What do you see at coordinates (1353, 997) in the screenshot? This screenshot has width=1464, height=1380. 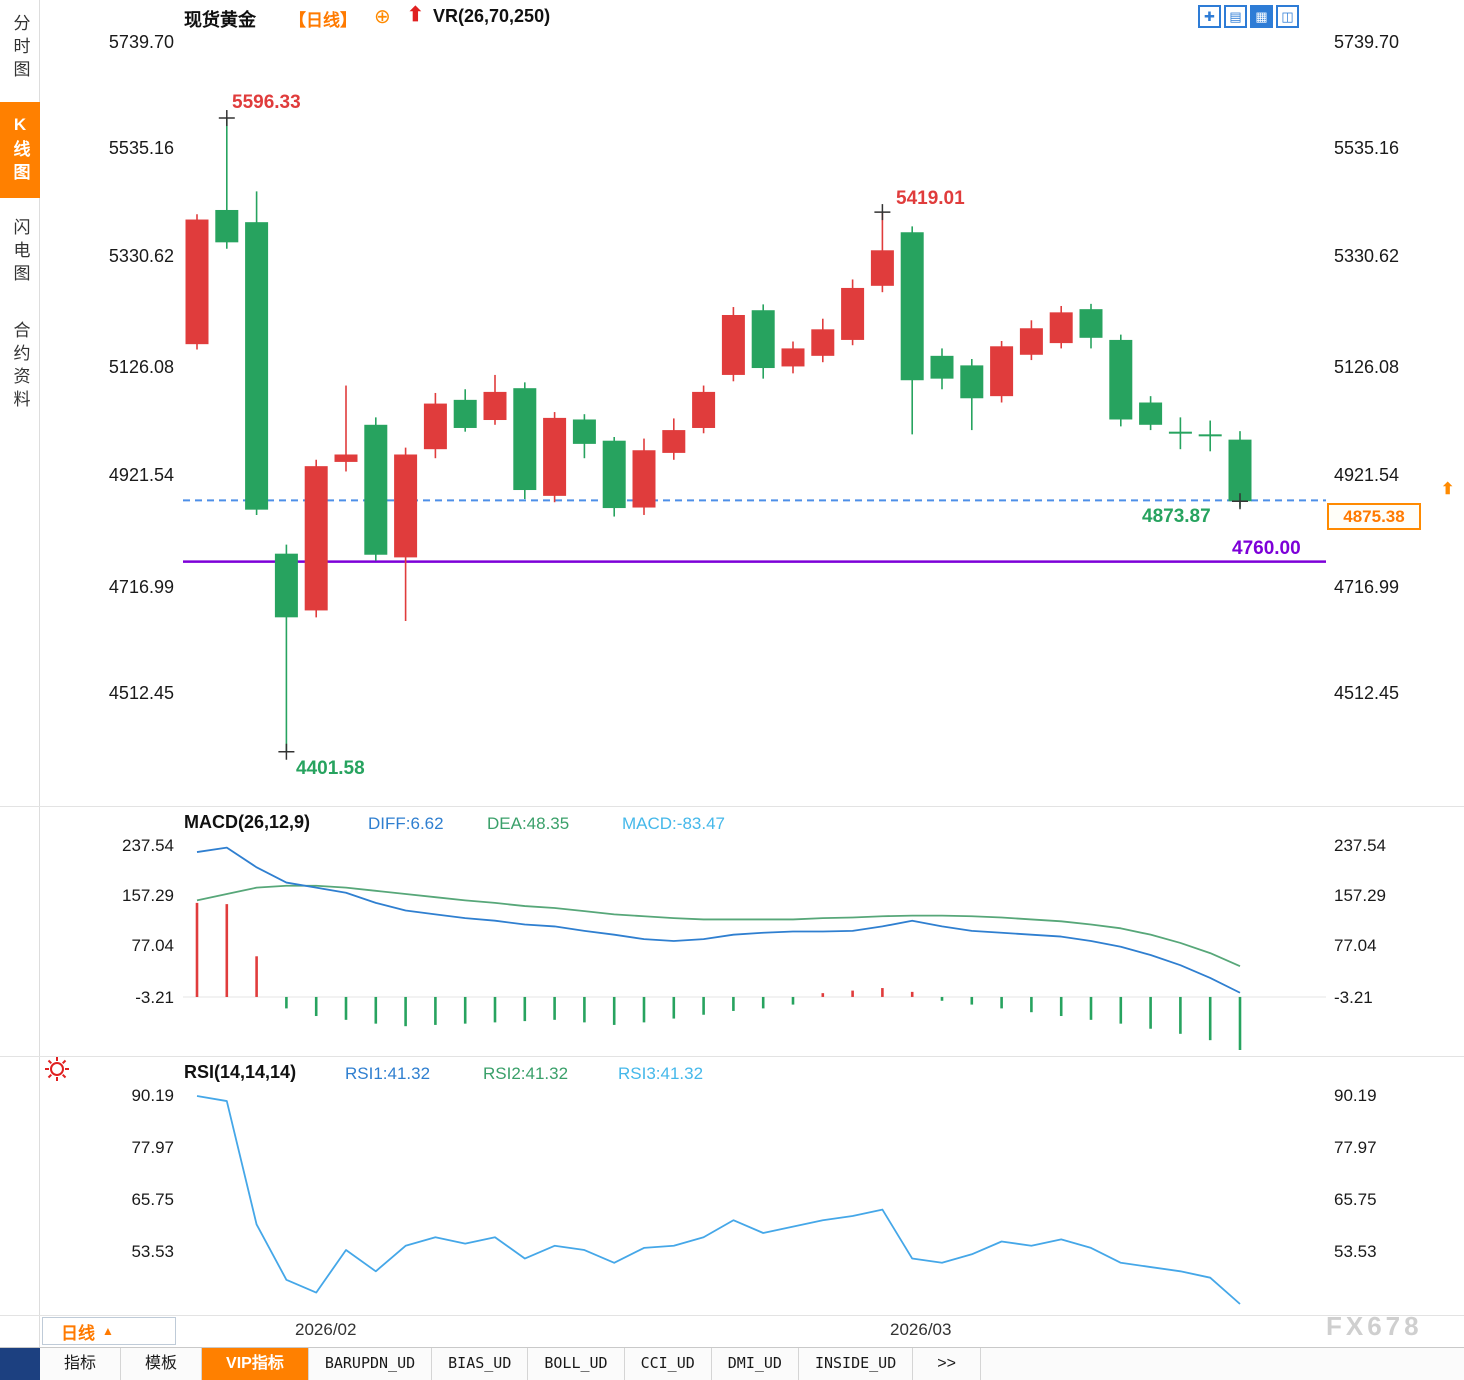 I see `macd-axis-right: -3.21` at bounding box center [1353, 997].